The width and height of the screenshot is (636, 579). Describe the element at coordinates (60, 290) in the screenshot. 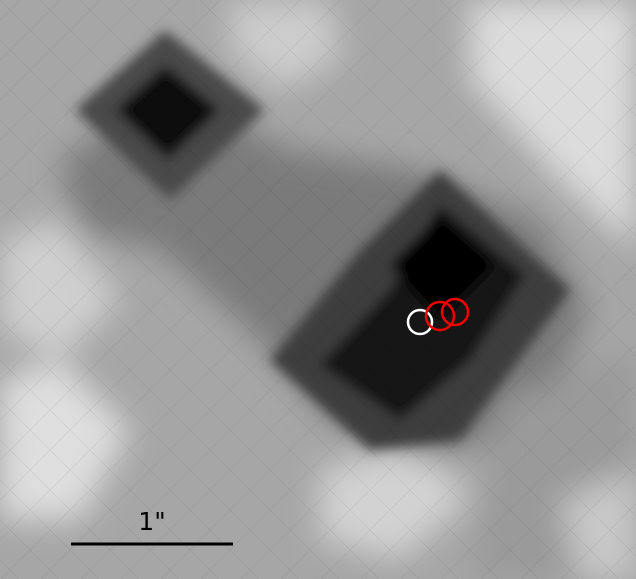

I see `light-region-left-middle` at that location.